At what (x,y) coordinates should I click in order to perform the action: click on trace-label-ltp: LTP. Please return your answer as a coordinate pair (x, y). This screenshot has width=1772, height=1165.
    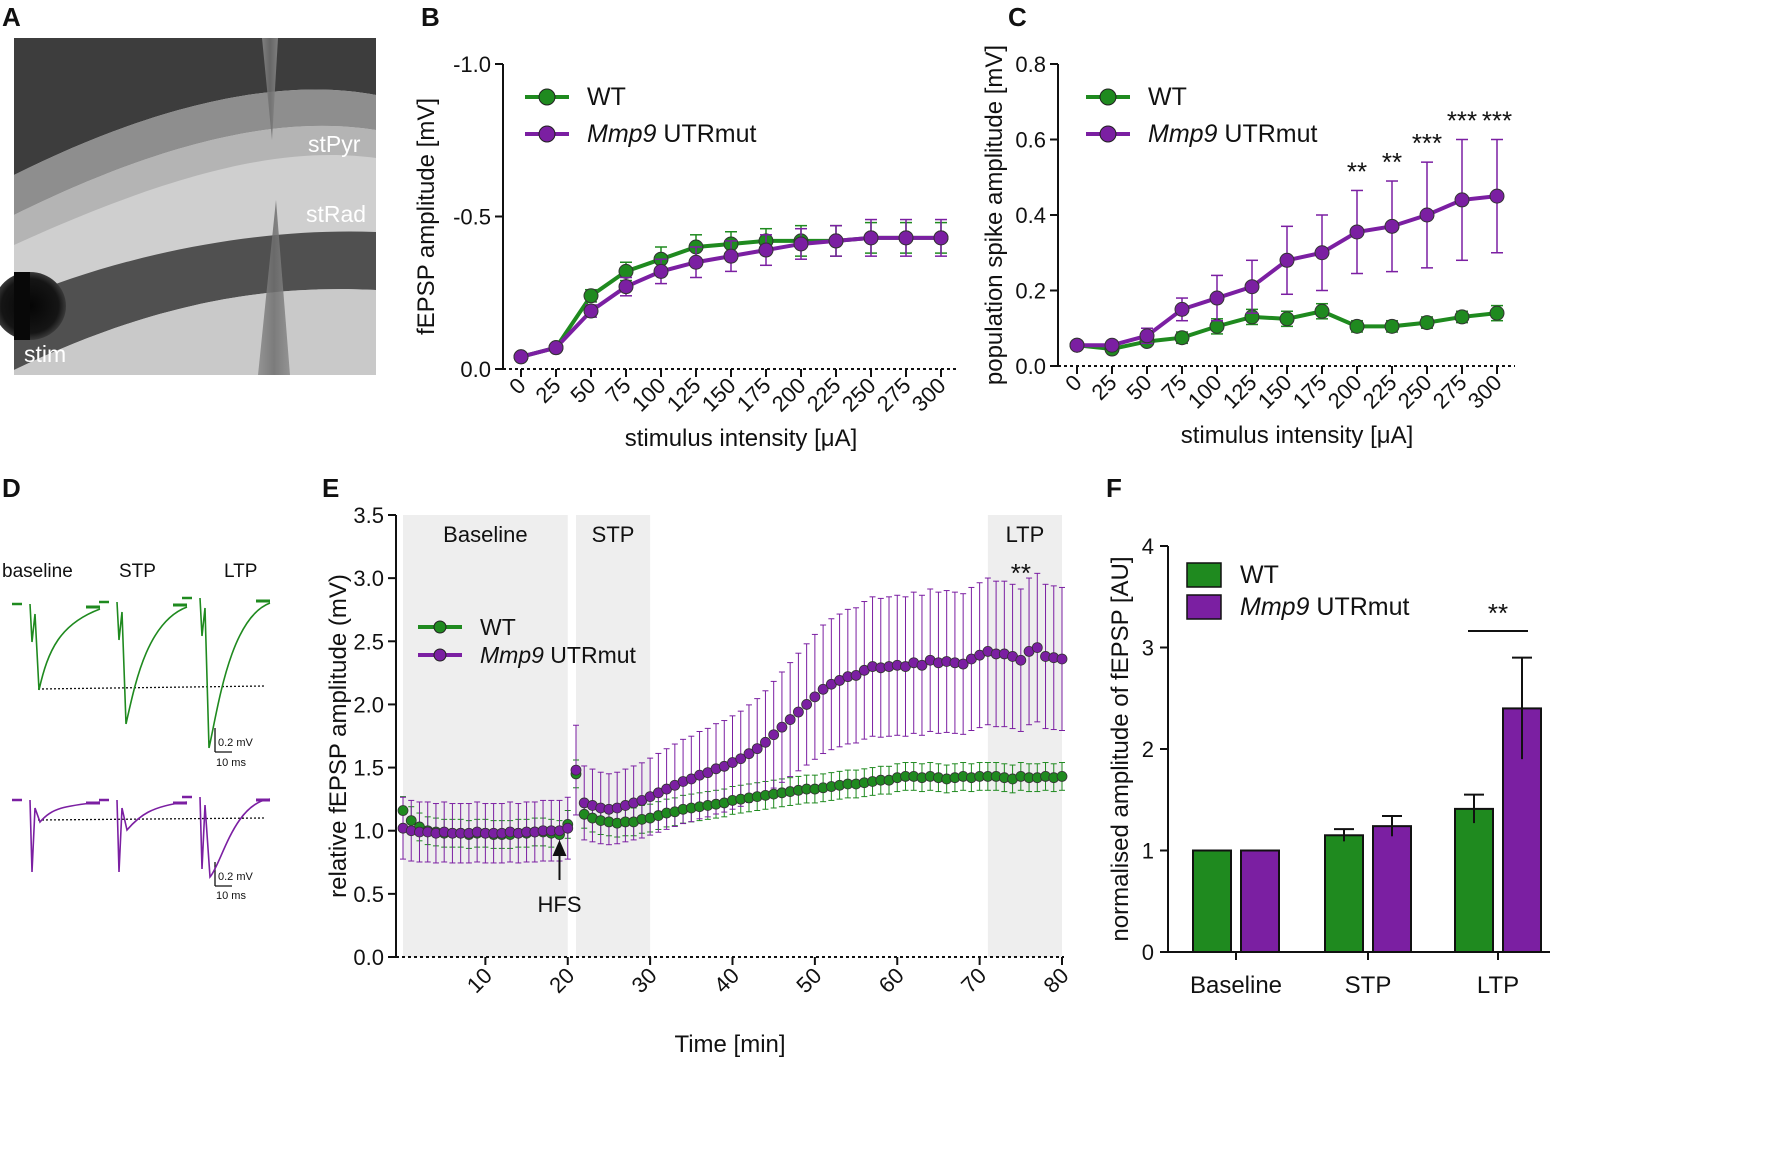
    Looking at the image, I should click on (240, 571).